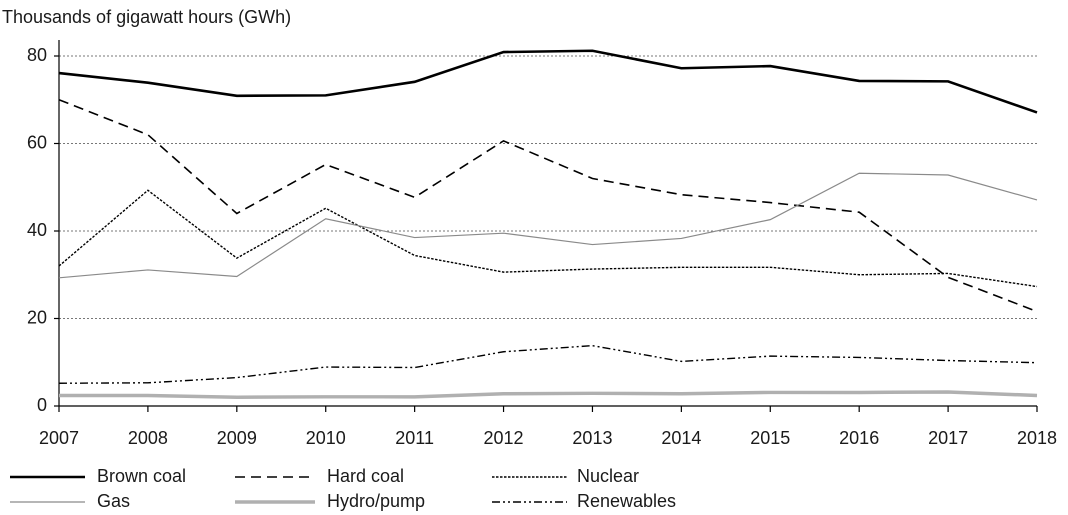 This screenshot has height=515, width=1068. Describe the element at coordinates (37, 317) in the screenshot. I see `y-tick-label: 20` at that location.